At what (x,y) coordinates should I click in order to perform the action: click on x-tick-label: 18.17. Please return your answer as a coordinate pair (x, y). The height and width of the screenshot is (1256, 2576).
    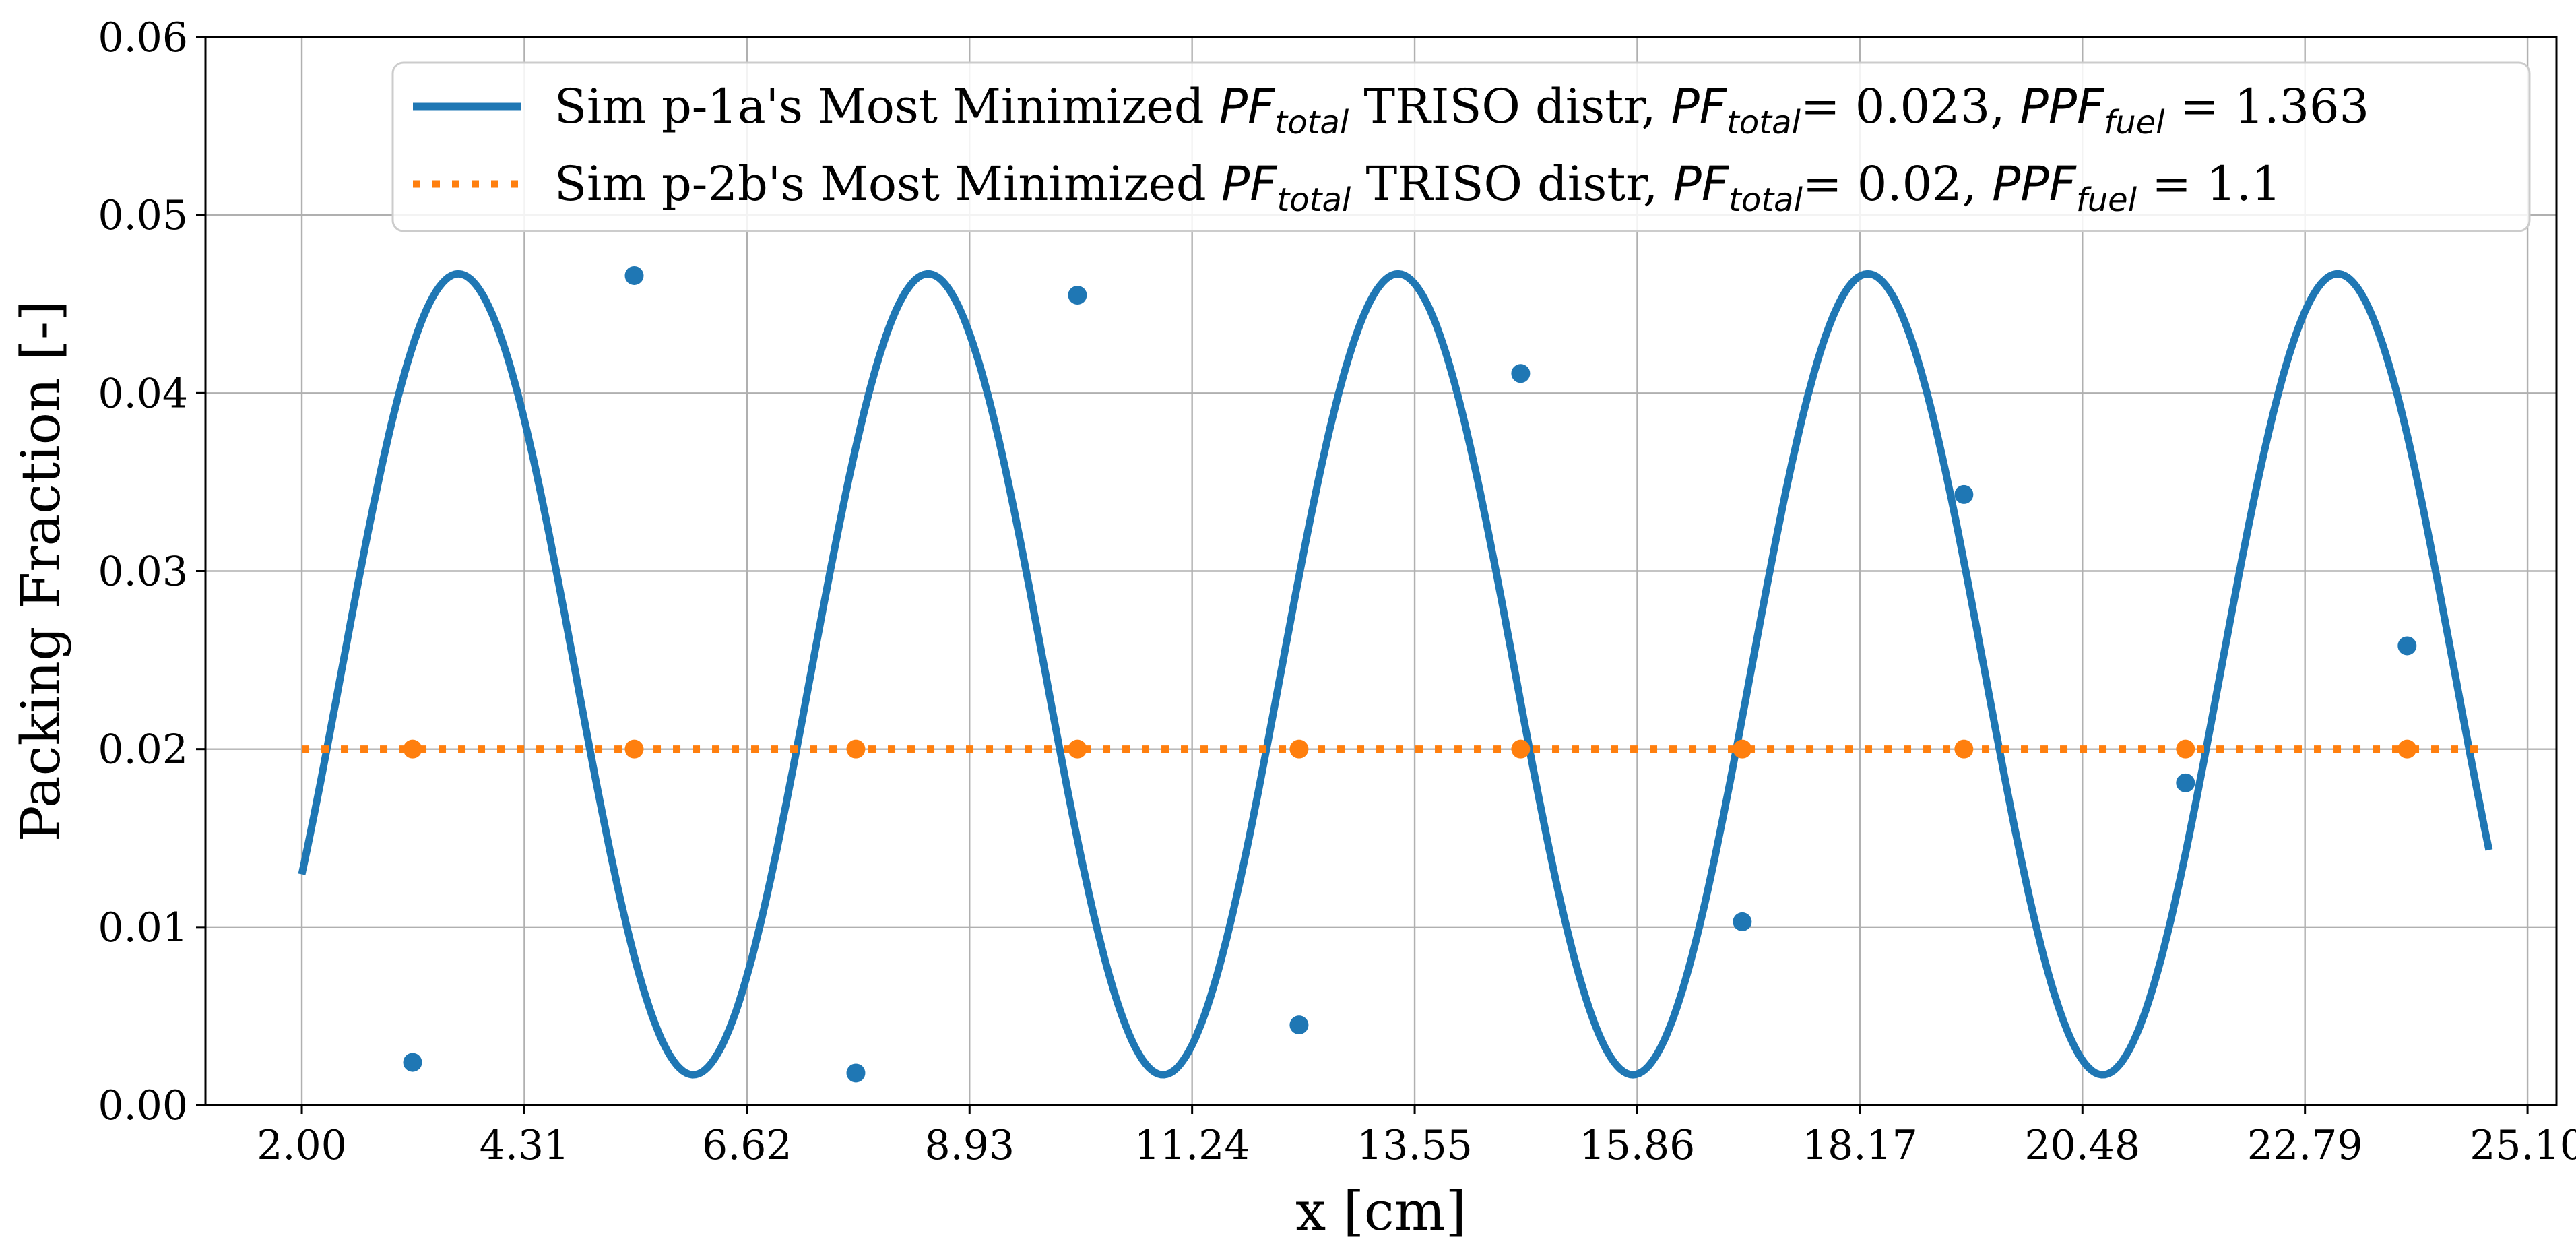
    Looking at the image, I should click on (1860, 1145).